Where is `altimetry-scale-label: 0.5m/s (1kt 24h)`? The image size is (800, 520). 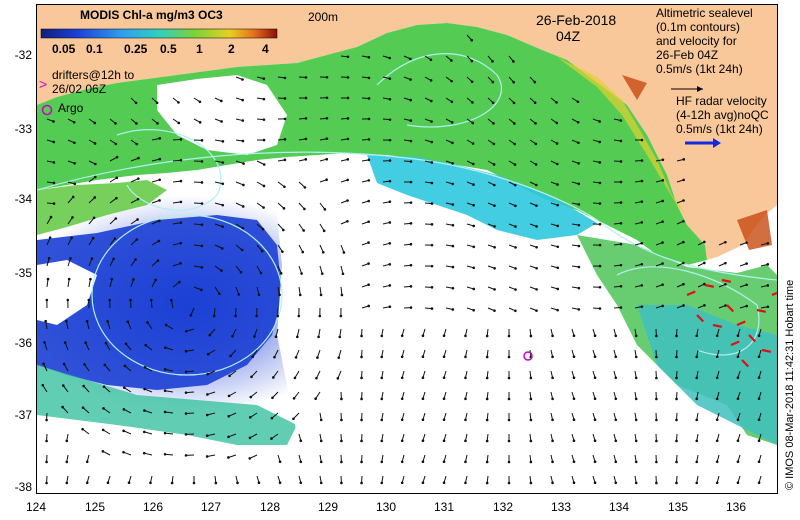 altimetry-scale-label: 0.5m/s (1kt 24h) is located at coordinates (699, 69).